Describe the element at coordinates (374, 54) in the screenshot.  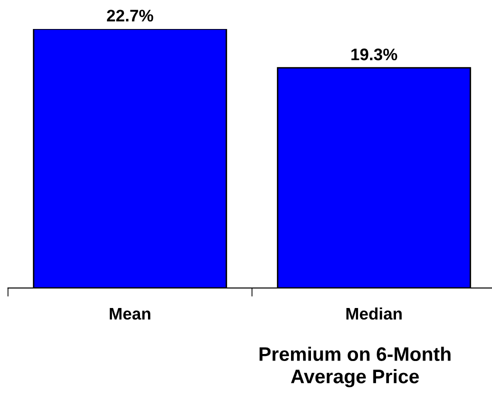
I see `data-label: 19.3%` at that location.